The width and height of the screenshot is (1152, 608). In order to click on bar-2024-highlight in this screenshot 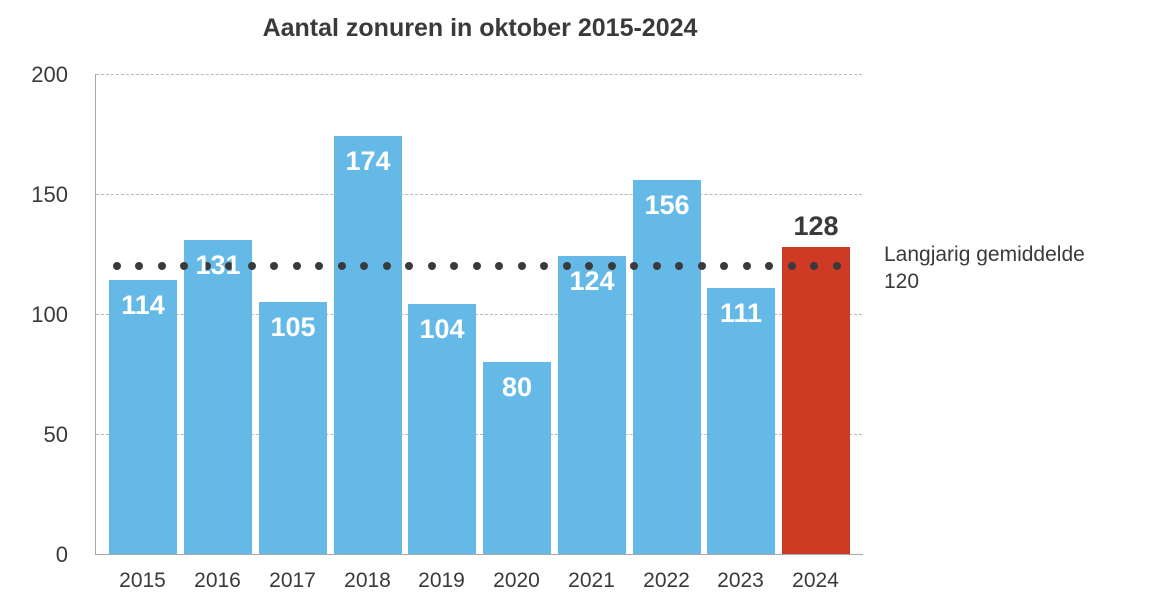, I will do `click(816, 400)`.